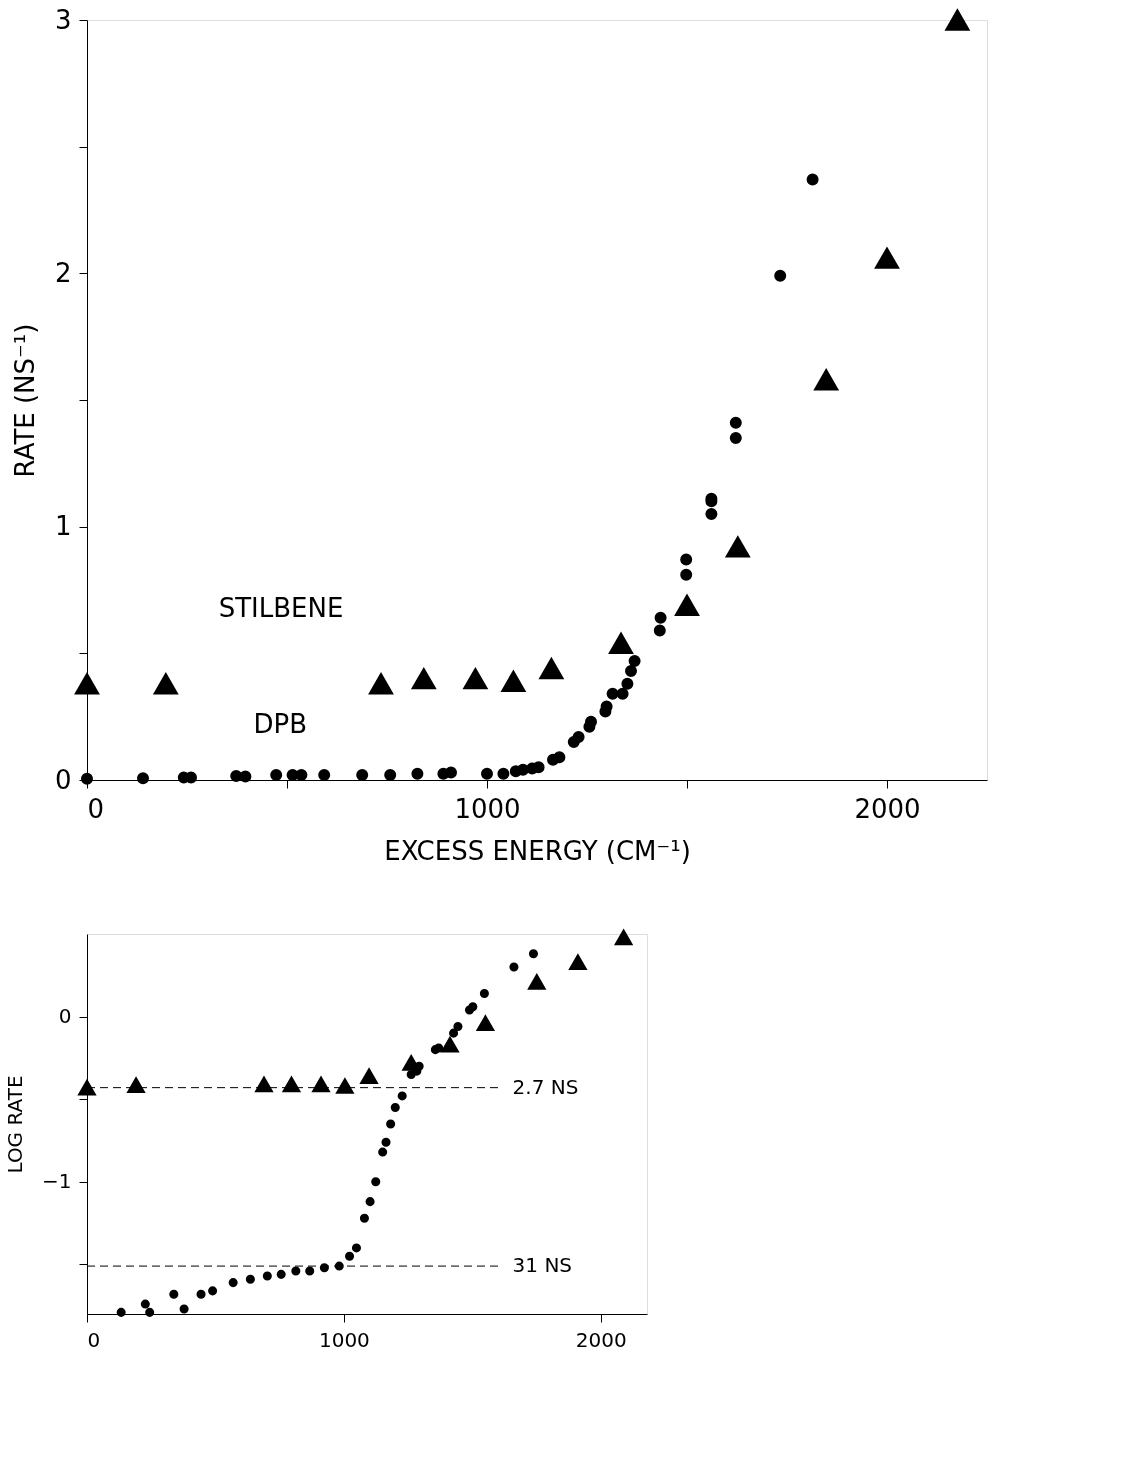 The image size is (1144, 1479). What do you see at coordinates (537, 850) in the screenshot?
I see `x-axis-title: EXCESS ENERGY (CM⁻¹)` at bounding box center [537, 850].